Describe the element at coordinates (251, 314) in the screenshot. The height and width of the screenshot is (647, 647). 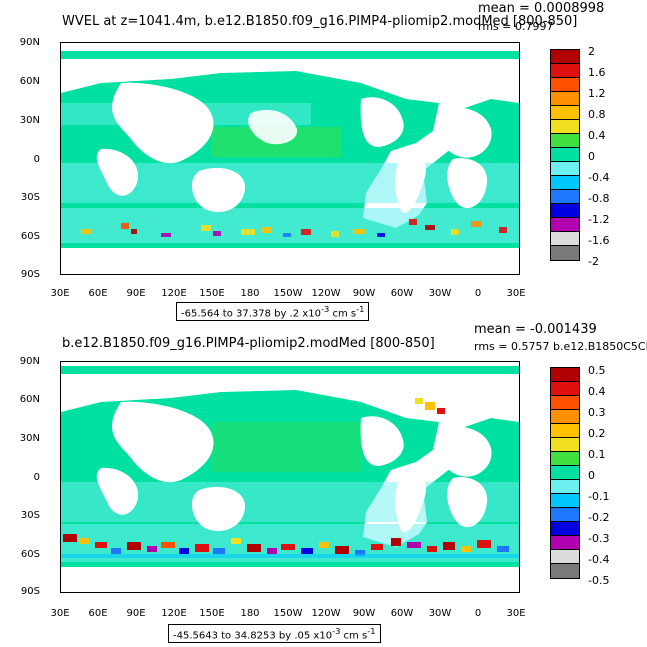
I see `range-text: -65.564 to 37.378 by .2 x10` at that location.